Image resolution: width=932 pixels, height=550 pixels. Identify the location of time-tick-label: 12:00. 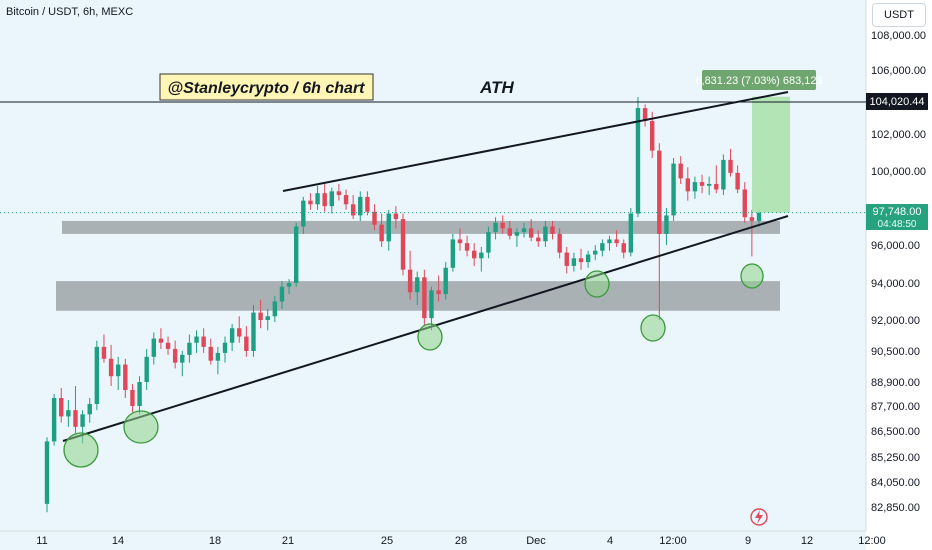
(872, 541).